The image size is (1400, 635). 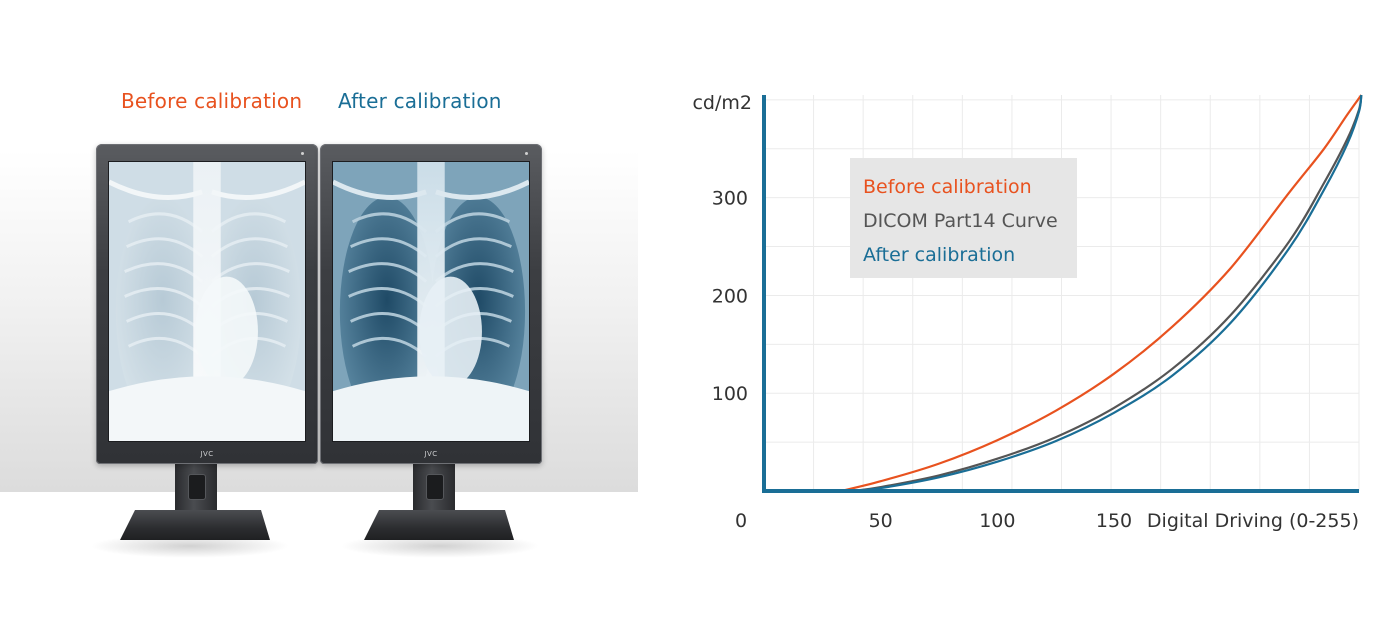 I want to click on legend-entry-before-calibration: Before calibration, so click(x=947, y=187).